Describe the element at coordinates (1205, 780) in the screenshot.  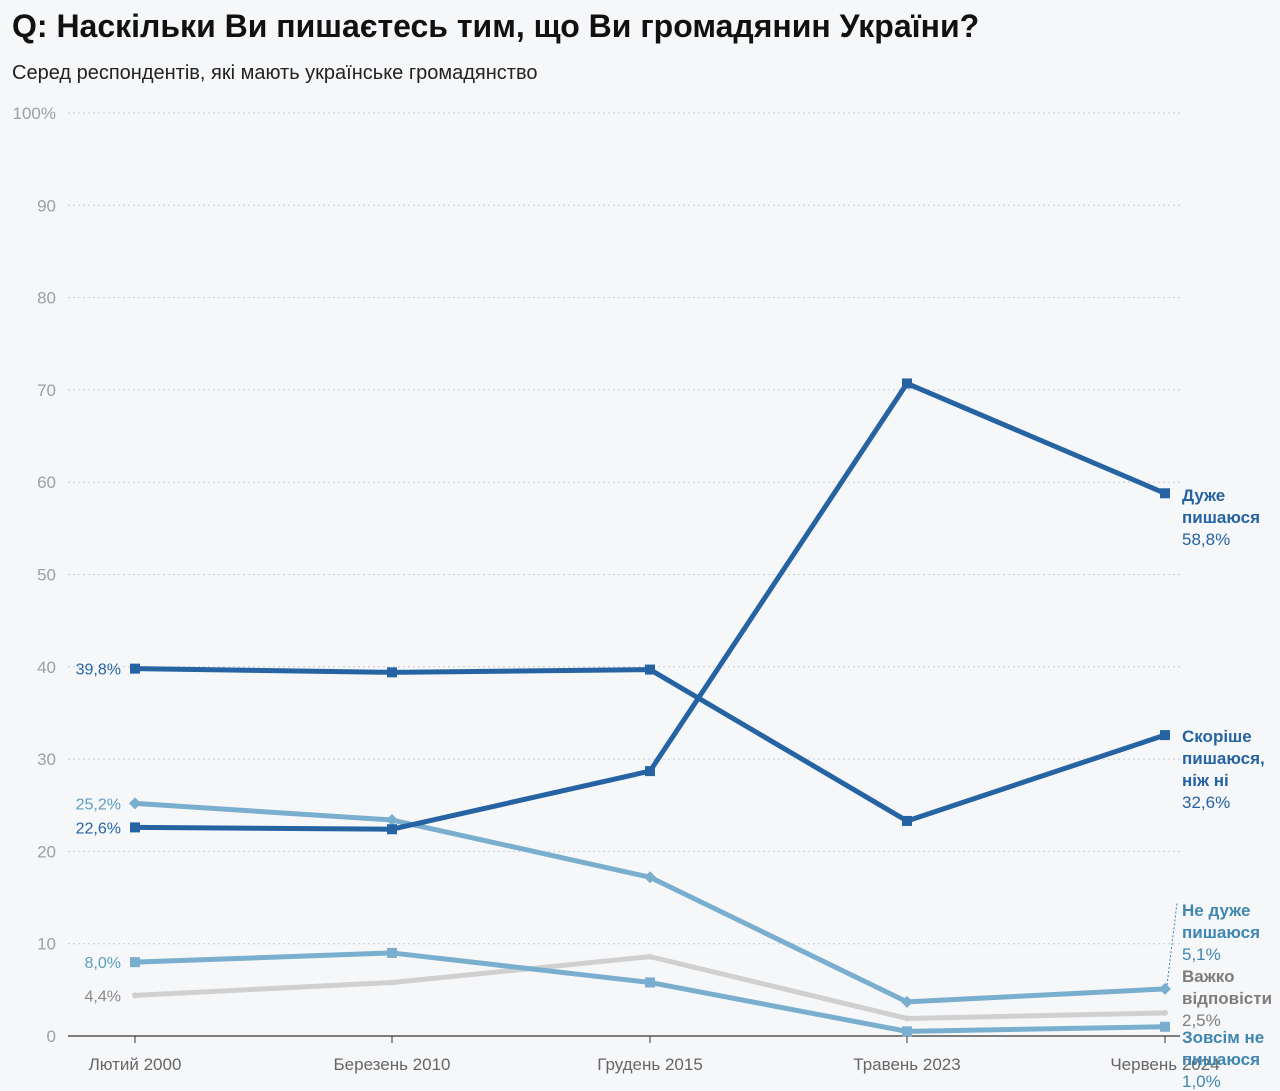
I see `series-name-label: ніж ні` at that location.